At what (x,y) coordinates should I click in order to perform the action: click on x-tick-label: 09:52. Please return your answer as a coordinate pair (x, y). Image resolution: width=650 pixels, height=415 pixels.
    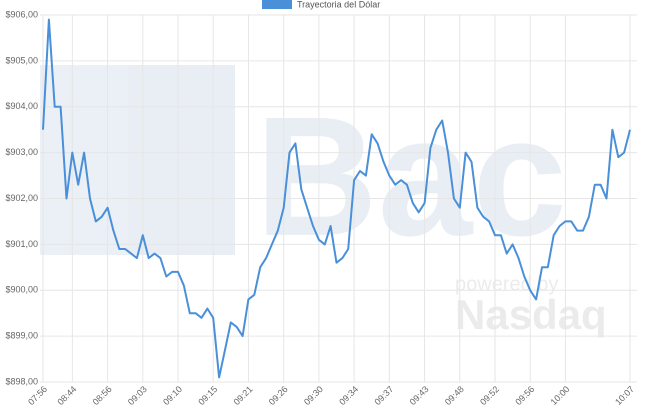
    Looking at the image, I should click on (489, 395).